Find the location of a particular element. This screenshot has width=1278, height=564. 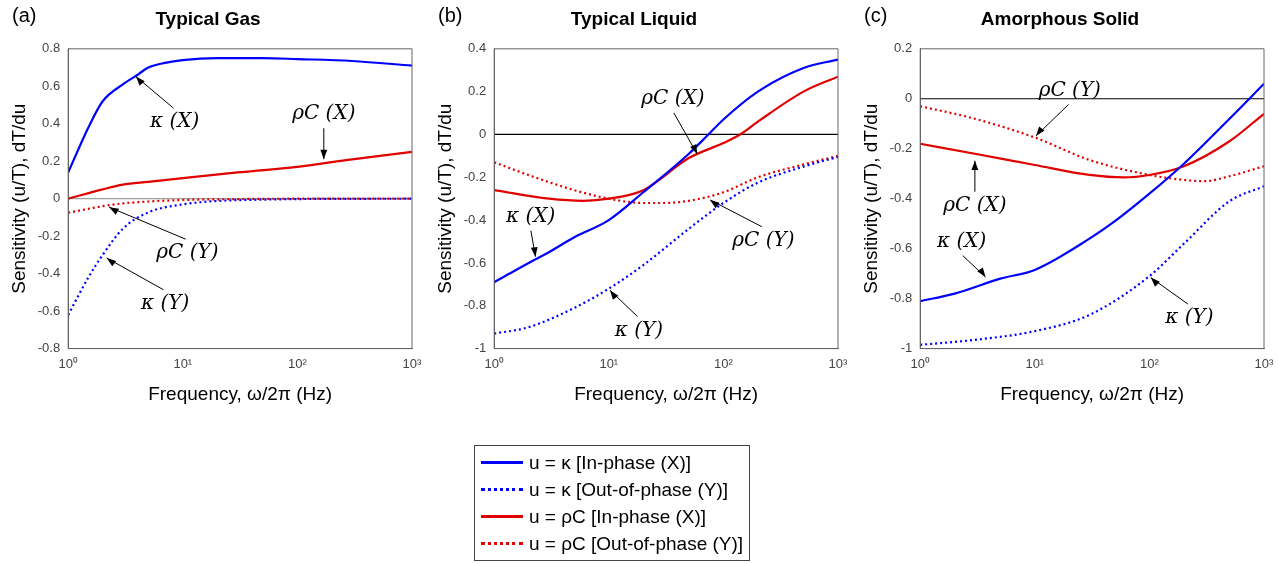

y-tick-label: 0.6 is located at coordinates (51, 85).